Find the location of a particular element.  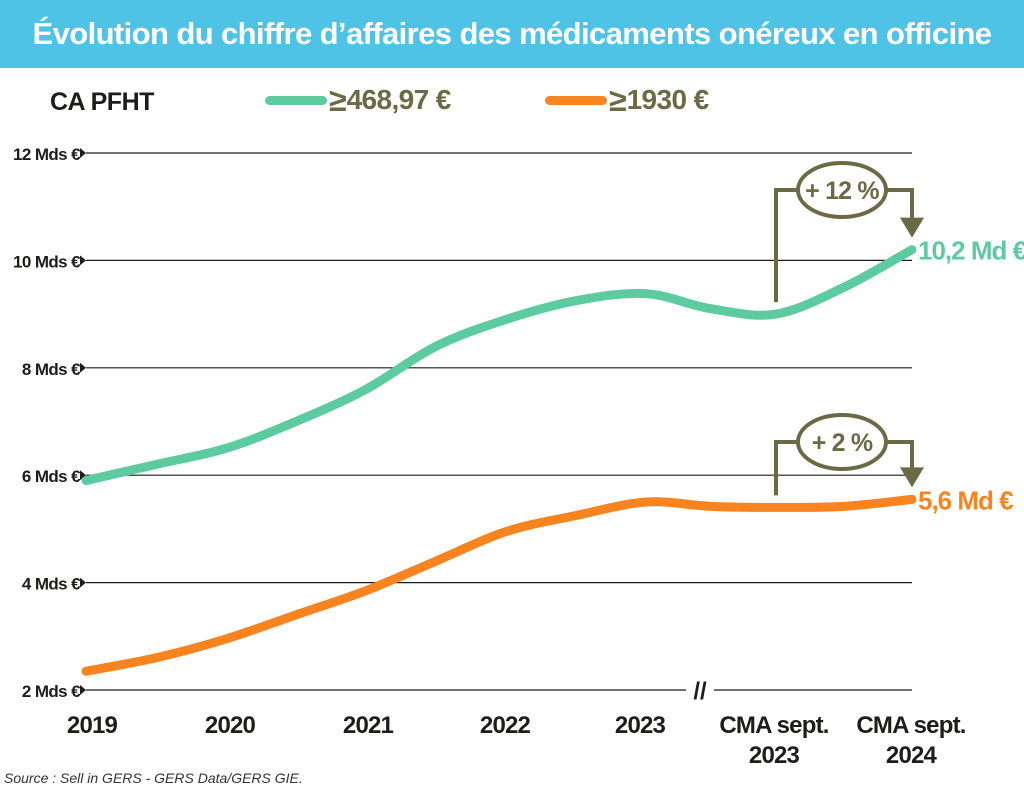

y-tick-label: 8 Mds € is located at coordinates (51, 369).